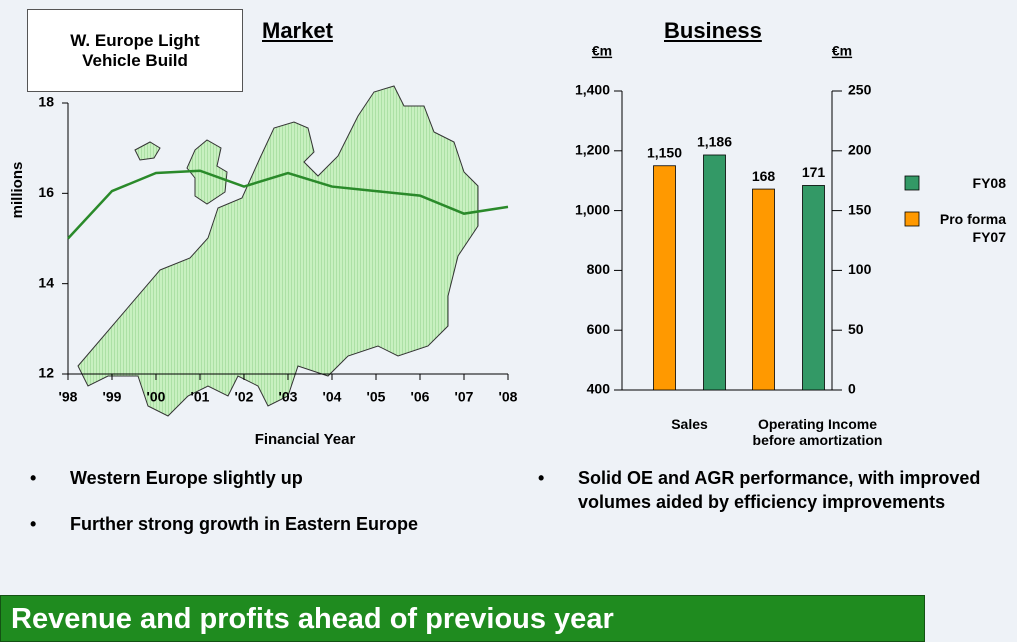 This screenshot has height=642, width=1017. What do you see at coordinates (305, 439) in the screenshot?
I see `x-axis-label: Financial Year` at bounding box center [305, 439].